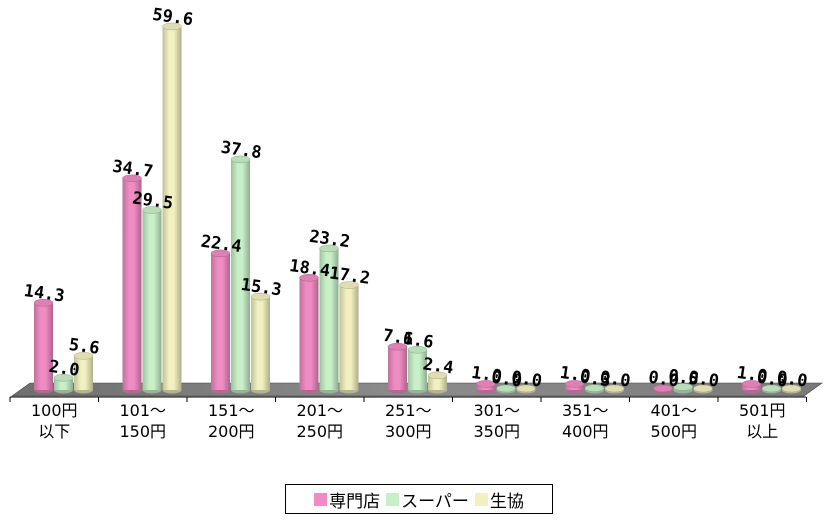 The width and height of the screenshot is (826, 520). I want to click on x-tick-label: 100円以下, so click(54, 421).